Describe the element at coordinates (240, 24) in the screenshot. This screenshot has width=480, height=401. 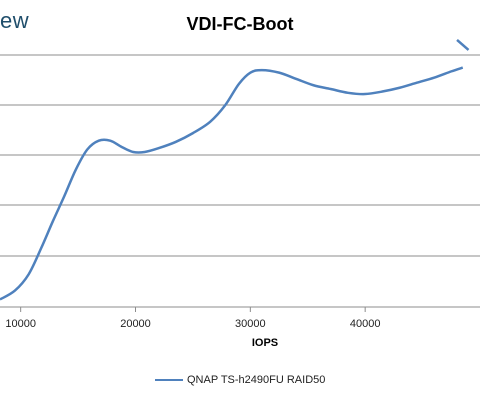
I see `chart-title: VDI-FC-Boot` at that location.